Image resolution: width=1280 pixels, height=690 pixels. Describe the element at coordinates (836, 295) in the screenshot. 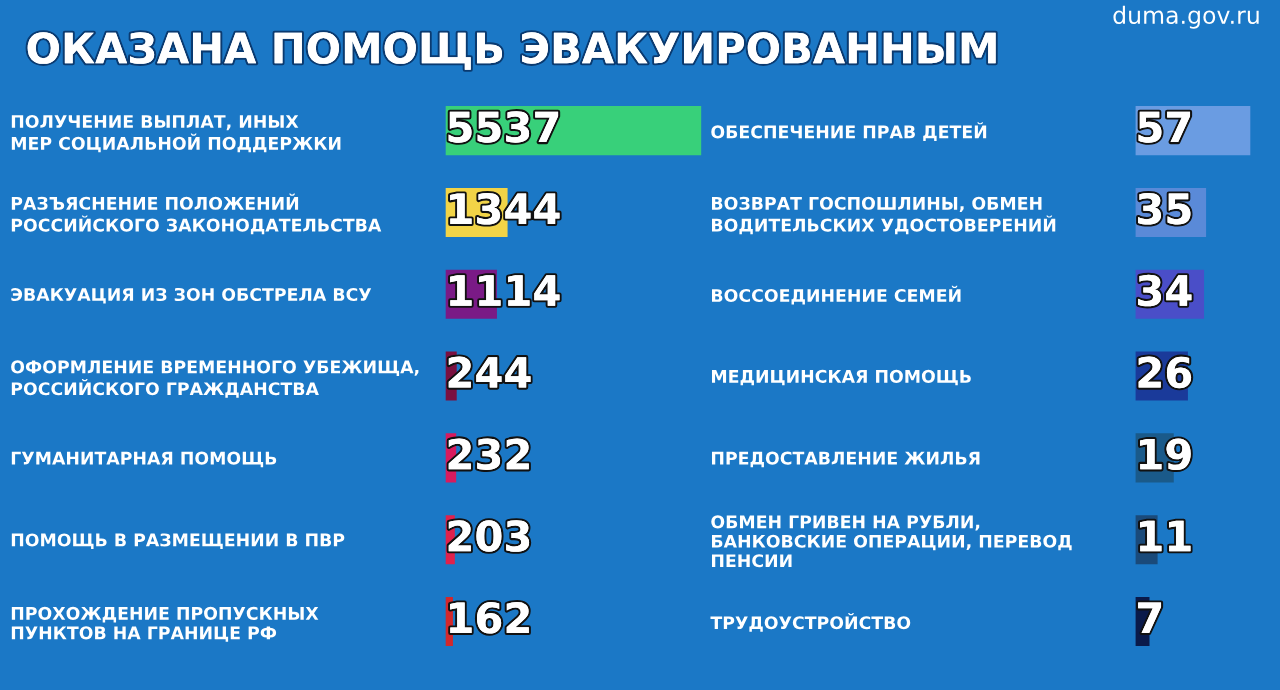

I see `y-tick-label: ВОССОЕДИНЕНИЕ СЕМЕЙ` at that location.